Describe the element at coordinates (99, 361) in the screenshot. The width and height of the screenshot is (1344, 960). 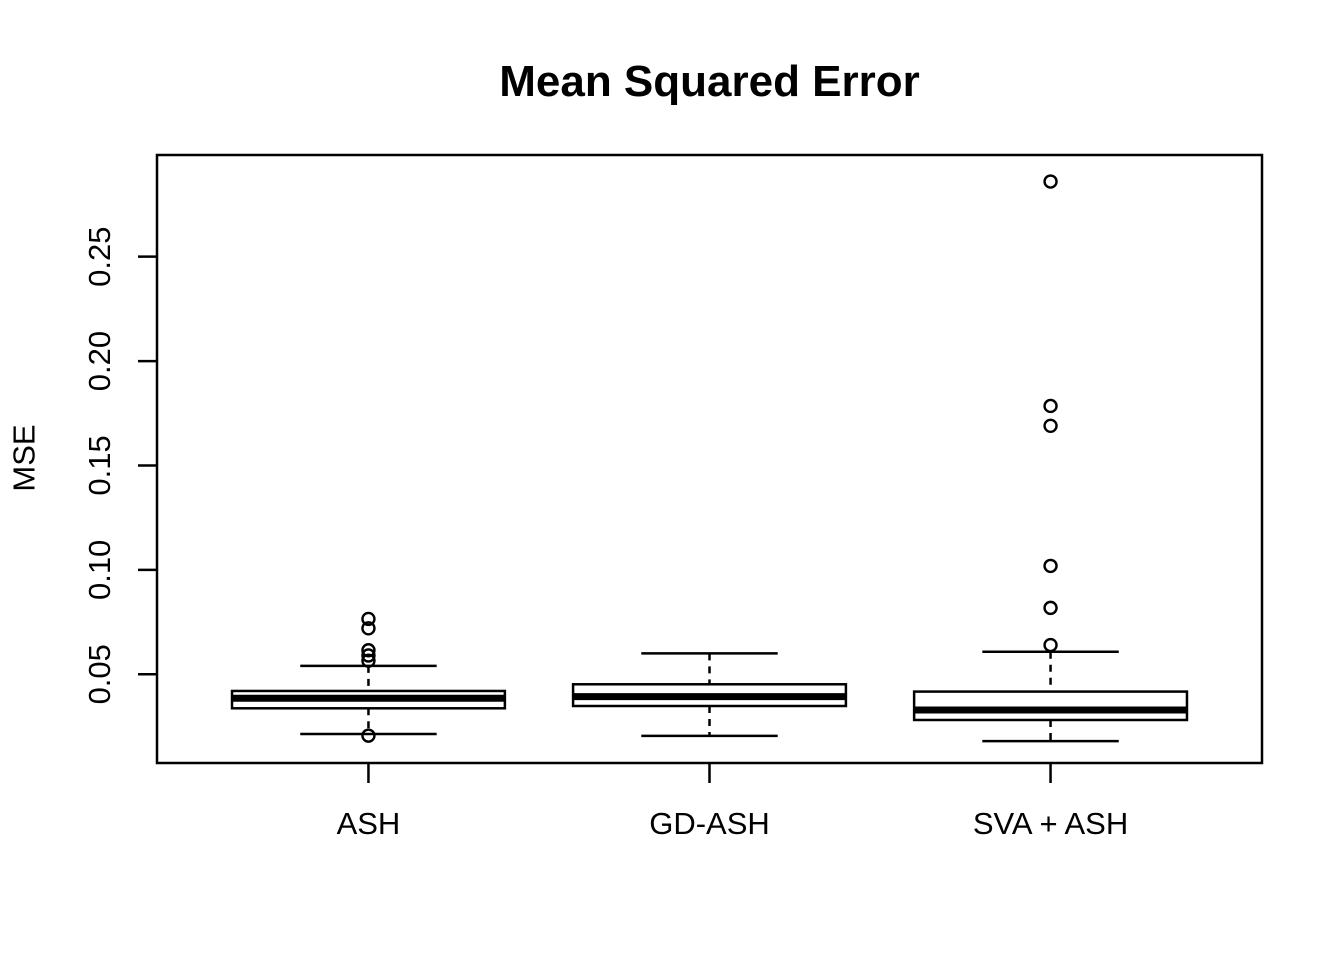
I see `y-axis-tick-label: 0.20` at that location.